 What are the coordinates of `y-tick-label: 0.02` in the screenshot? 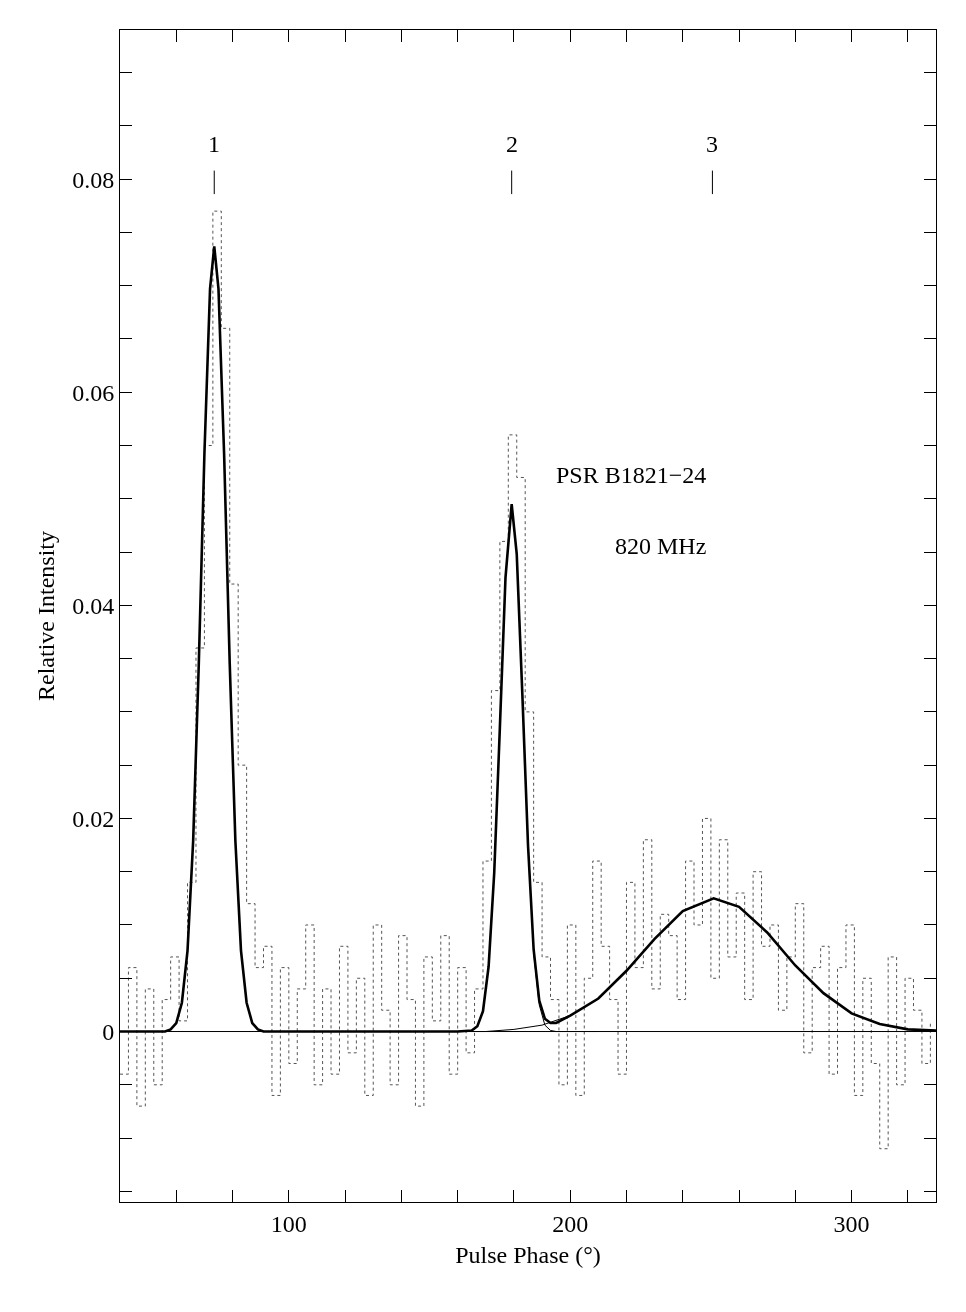 It's located at (93, 818).